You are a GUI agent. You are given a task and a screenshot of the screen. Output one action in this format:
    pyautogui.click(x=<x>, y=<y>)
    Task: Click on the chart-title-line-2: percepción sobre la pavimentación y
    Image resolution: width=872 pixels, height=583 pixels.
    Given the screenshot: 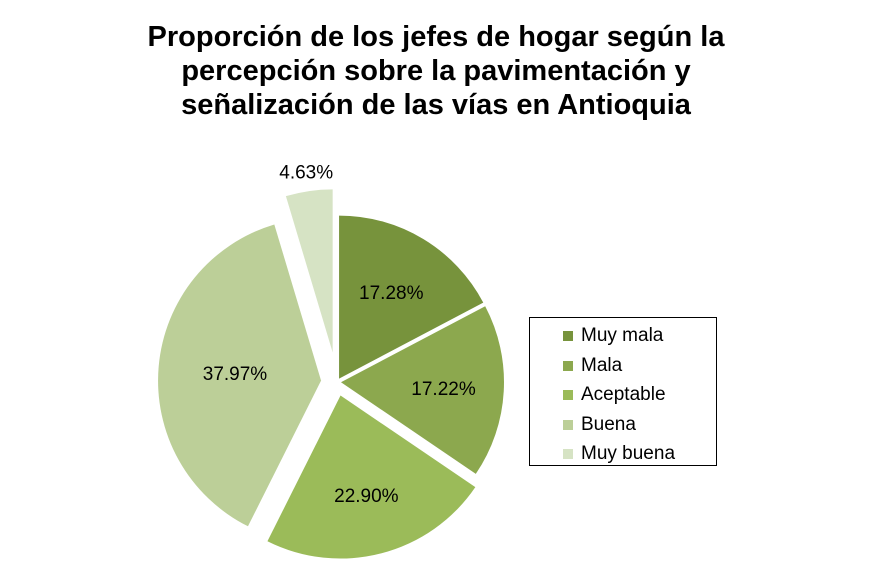 What is the action you would take?
    pyautogui.click(x=436, y=71)
    